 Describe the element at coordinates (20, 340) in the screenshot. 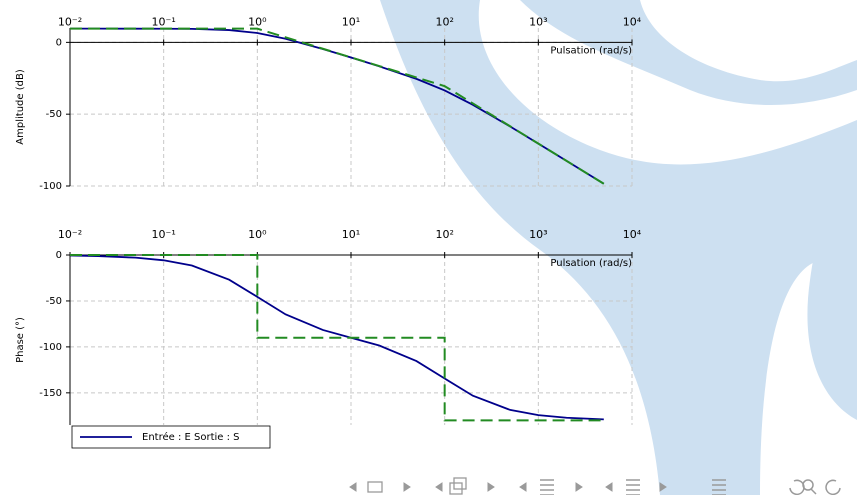

I see `y-axis-label: Phase (°)` at that location.